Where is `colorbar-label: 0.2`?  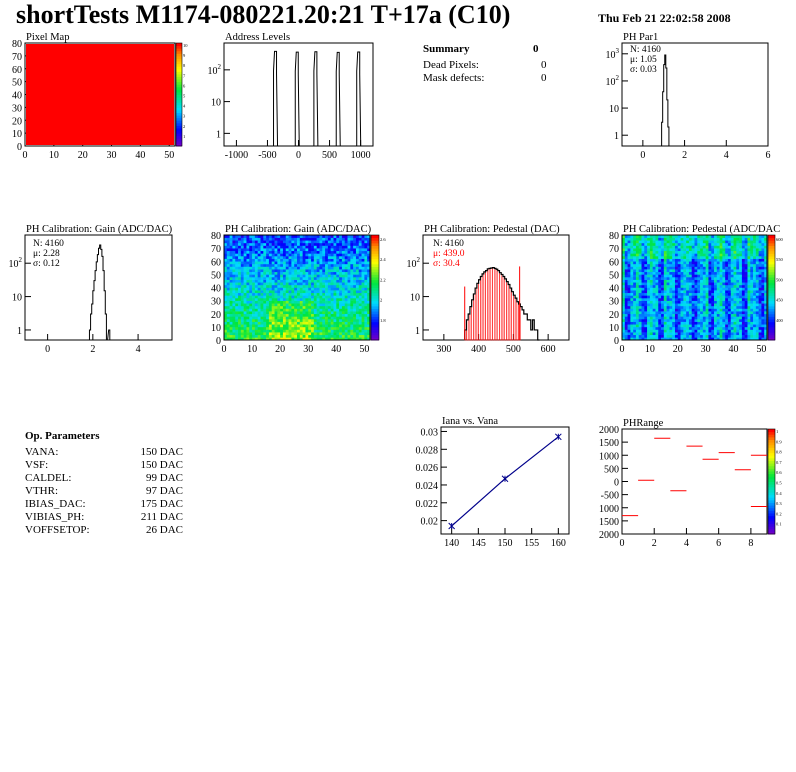
colorbar-label: 0.2 is located at coordinates (779, 513).